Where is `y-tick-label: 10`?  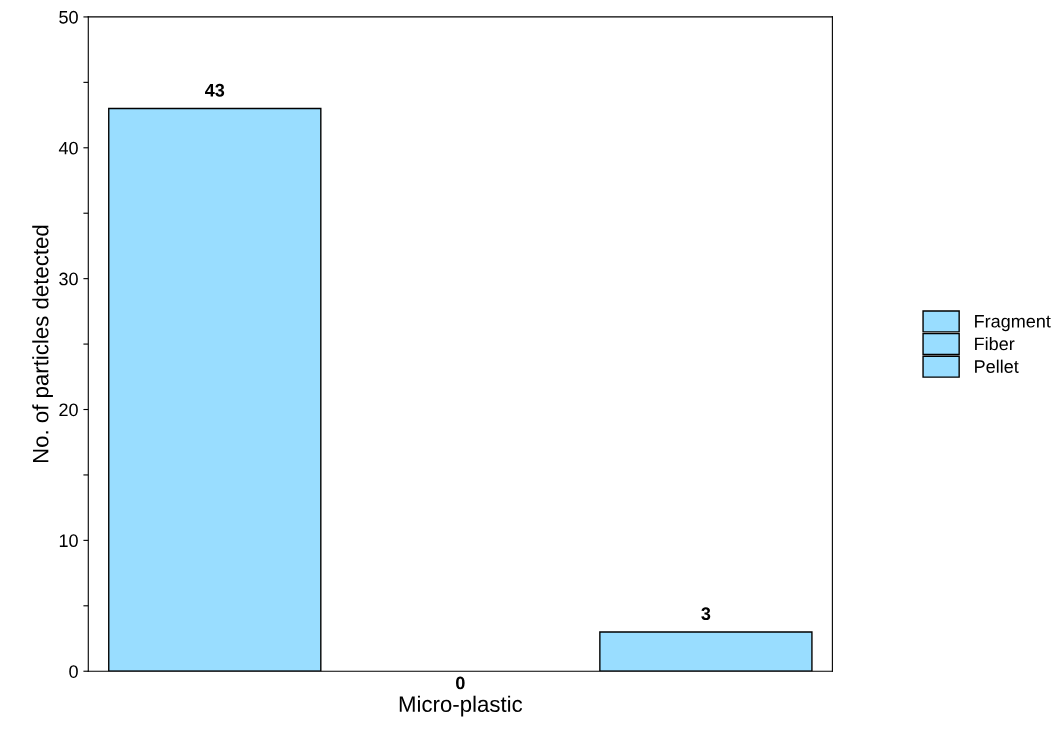
y-tick-label: 10 is located at coordinates (68, 541).